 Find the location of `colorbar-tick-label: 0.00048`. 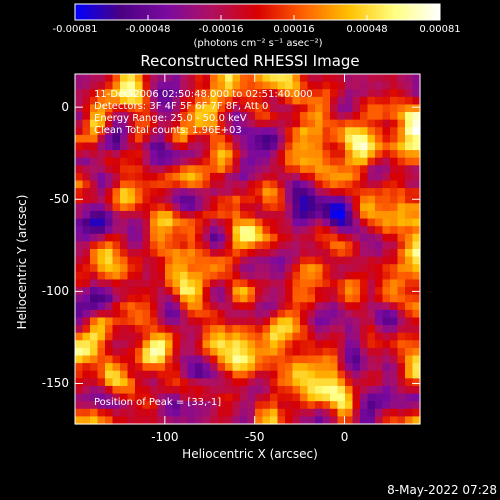

colorbar-tick-label: 0.00048 is located at coordinates (367, 29).